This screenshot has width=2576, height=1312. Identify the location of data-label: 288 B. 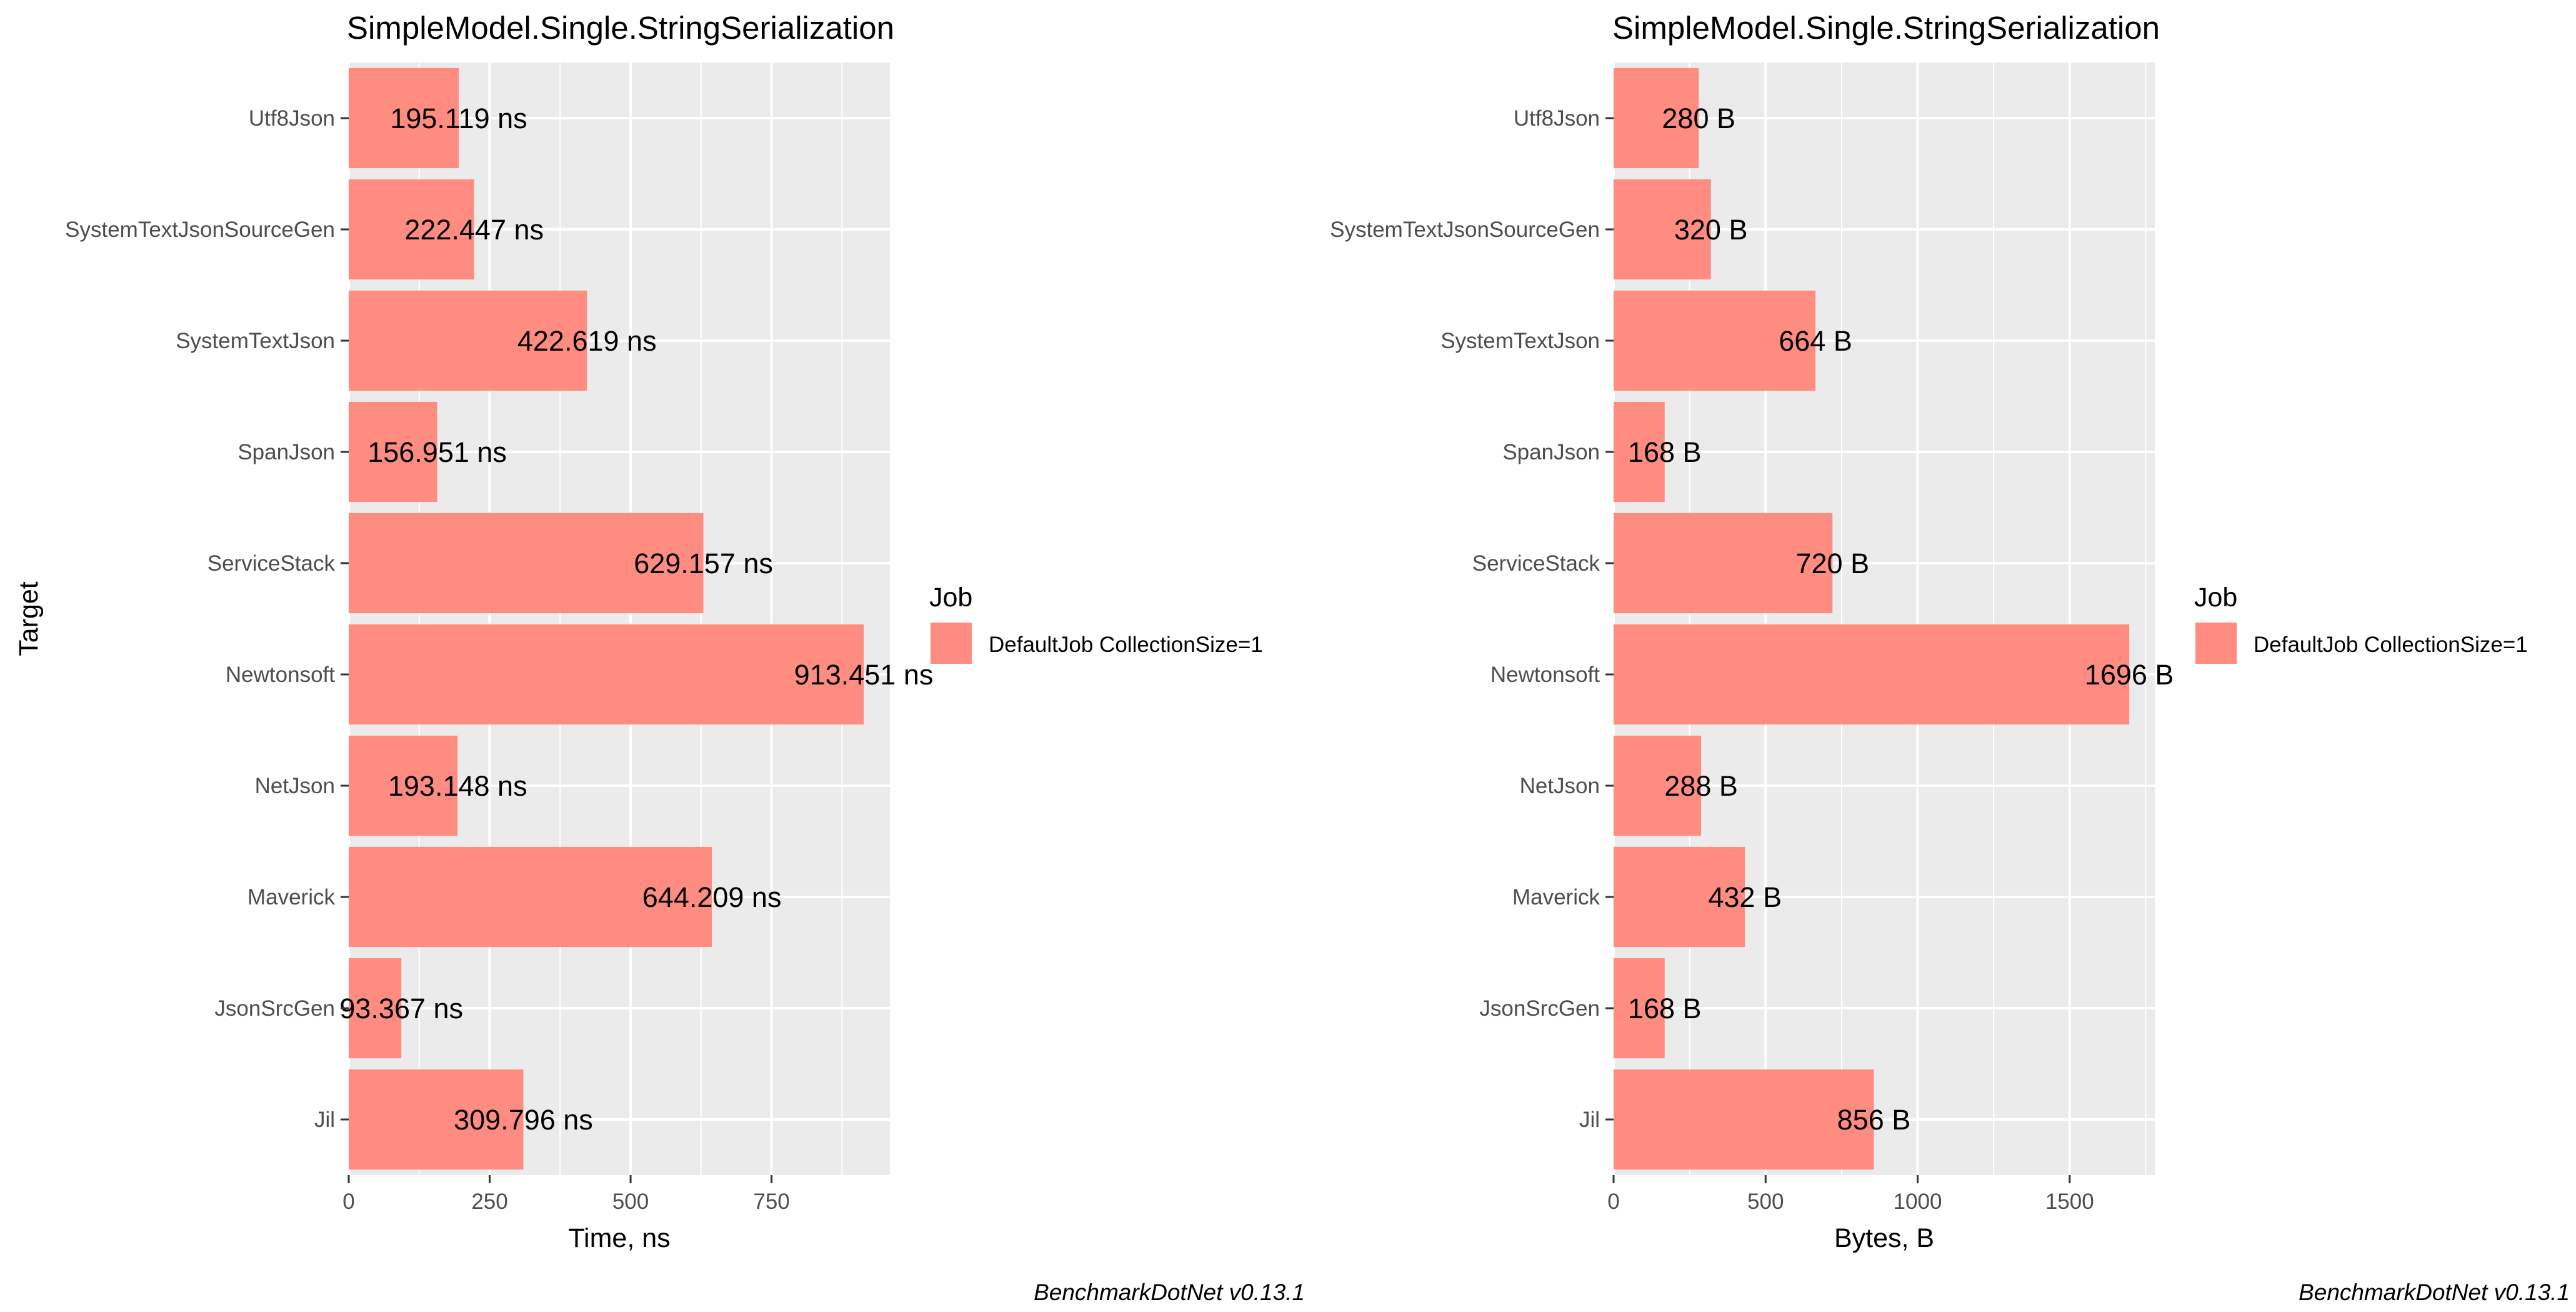
(1701, 786).